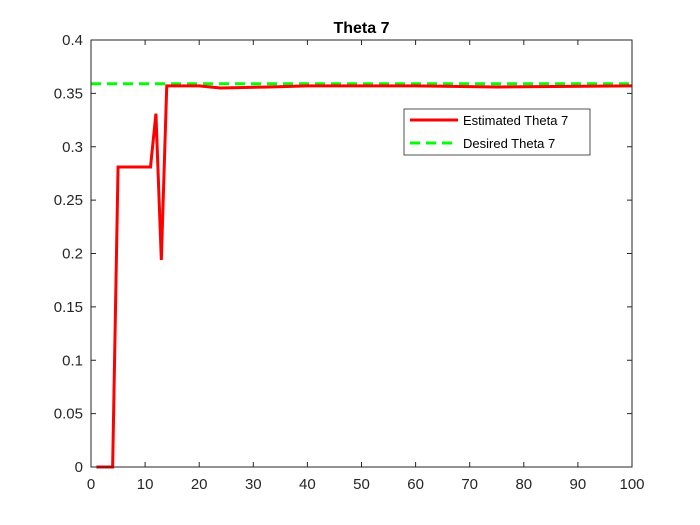 Image resolution: width=700 pixels, height=525 pixels. I want to click on y-tick-label: 0.3, so click(72, 147).